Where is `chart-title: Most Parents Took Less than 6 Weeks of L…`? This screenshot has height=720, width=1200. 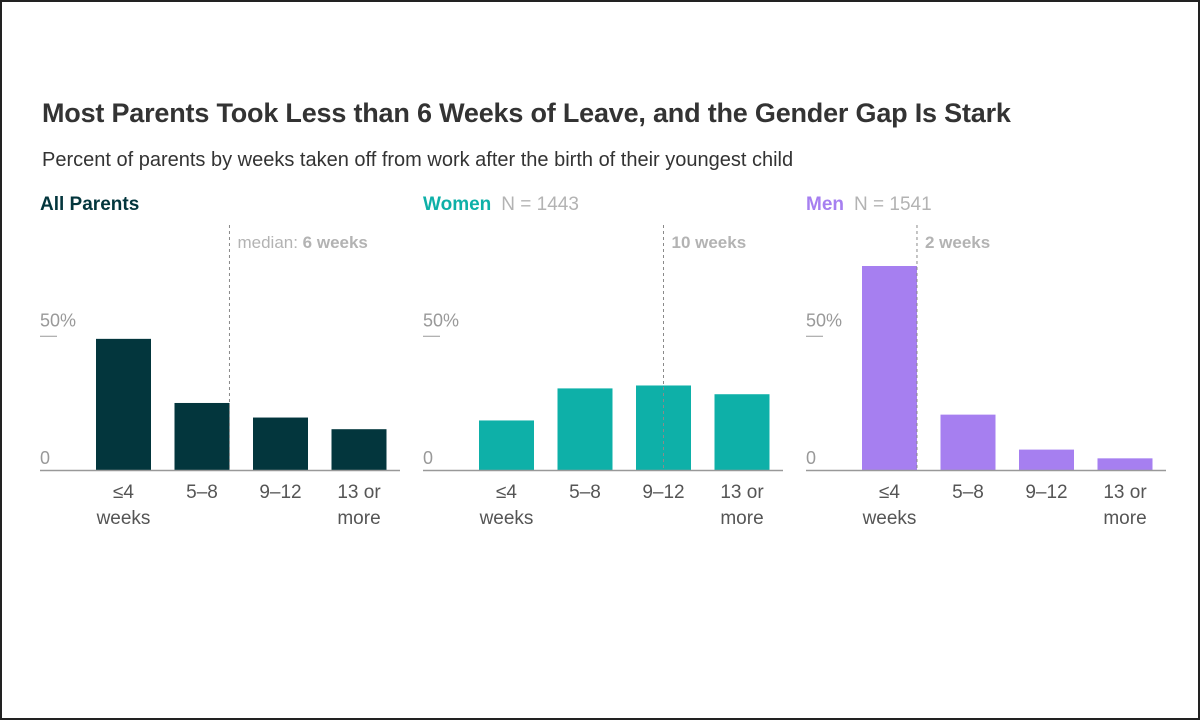
chart-title: Most Parents Took Less than 6 Weeks of L… is located at coordinates (526, 113).